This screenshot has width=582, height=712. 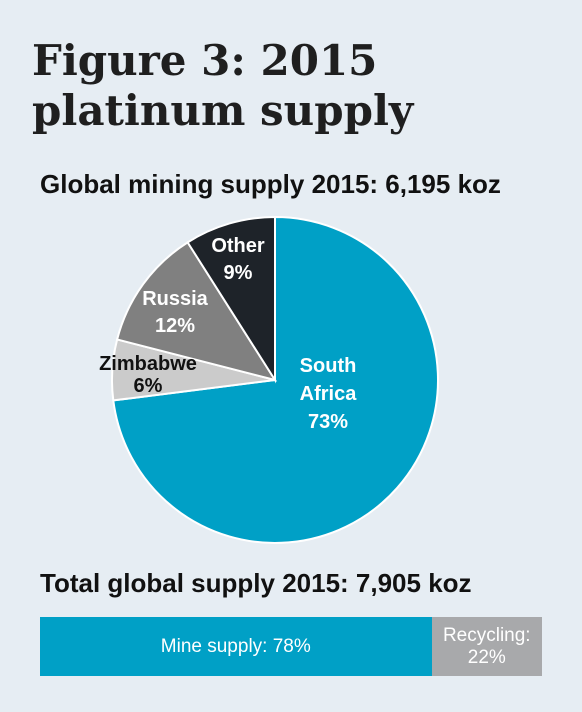 I want to click on bar-segment-mine-supply: Mine supply: 78%, so click(x=236, y=646).